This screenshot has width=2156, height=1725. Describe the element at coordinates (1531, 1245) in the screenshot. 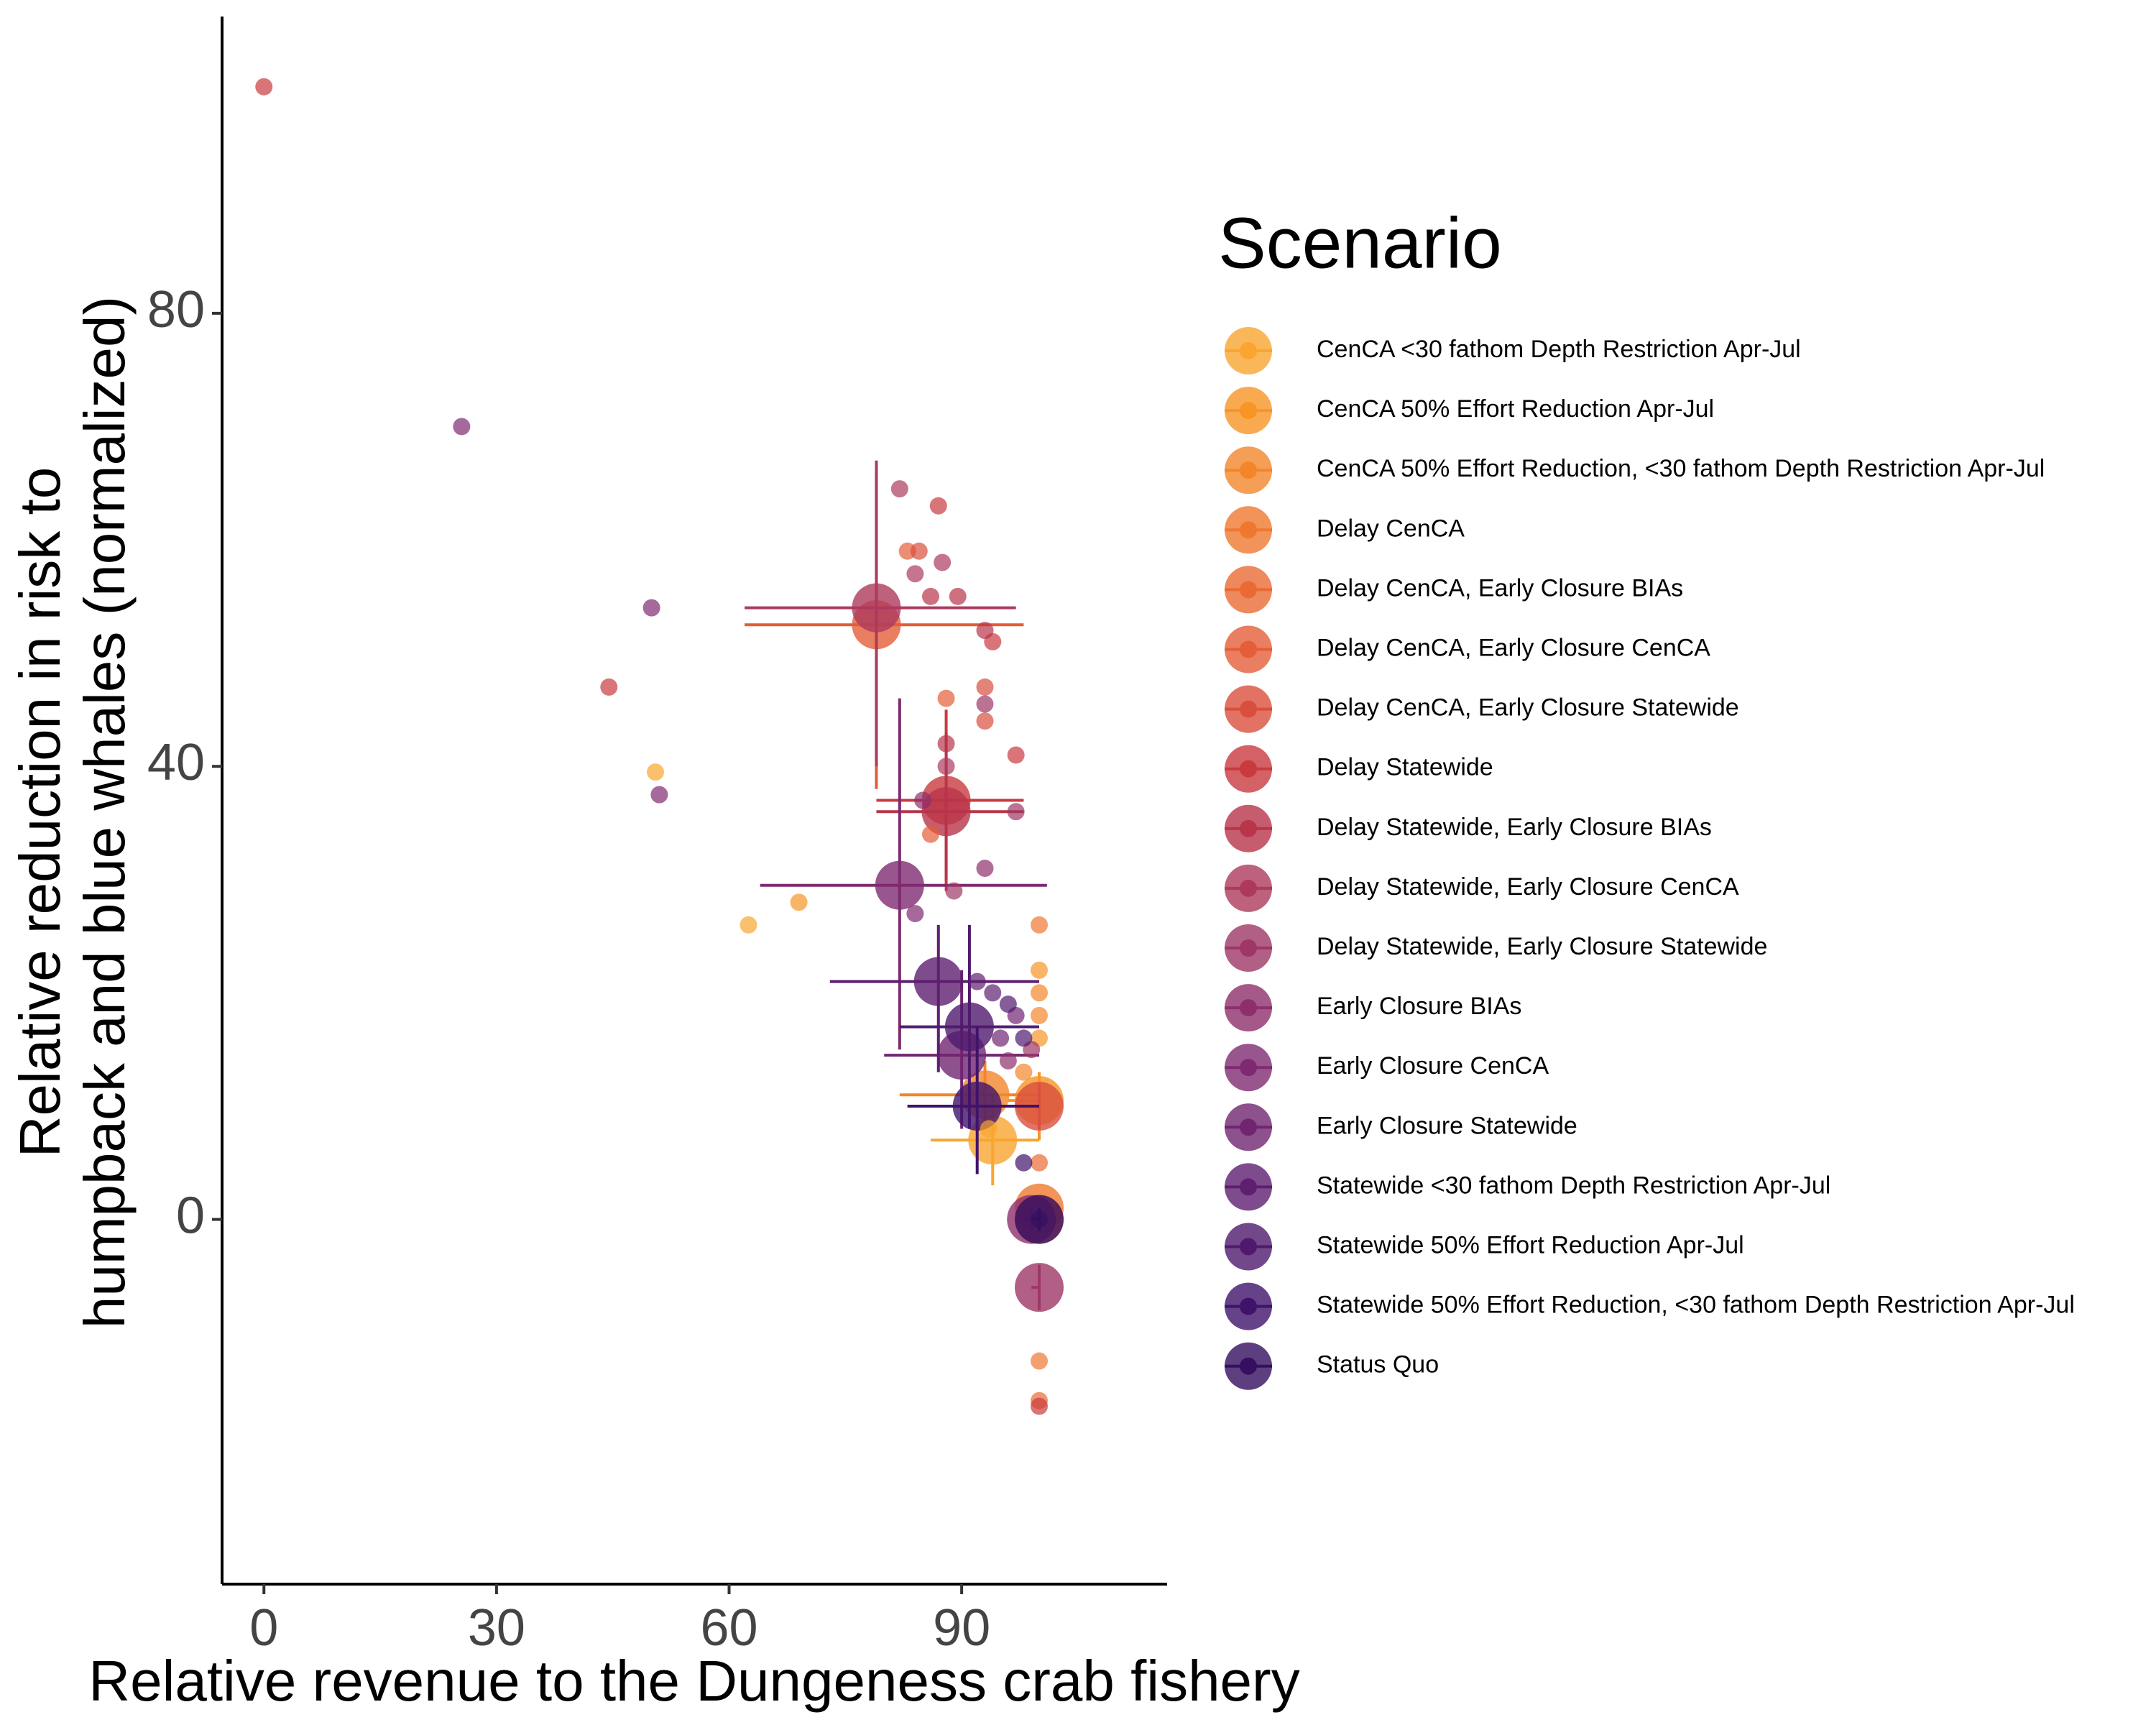

I see `legend-label: Statewide 50% Effort Reduction Apr-Jul` at that location.